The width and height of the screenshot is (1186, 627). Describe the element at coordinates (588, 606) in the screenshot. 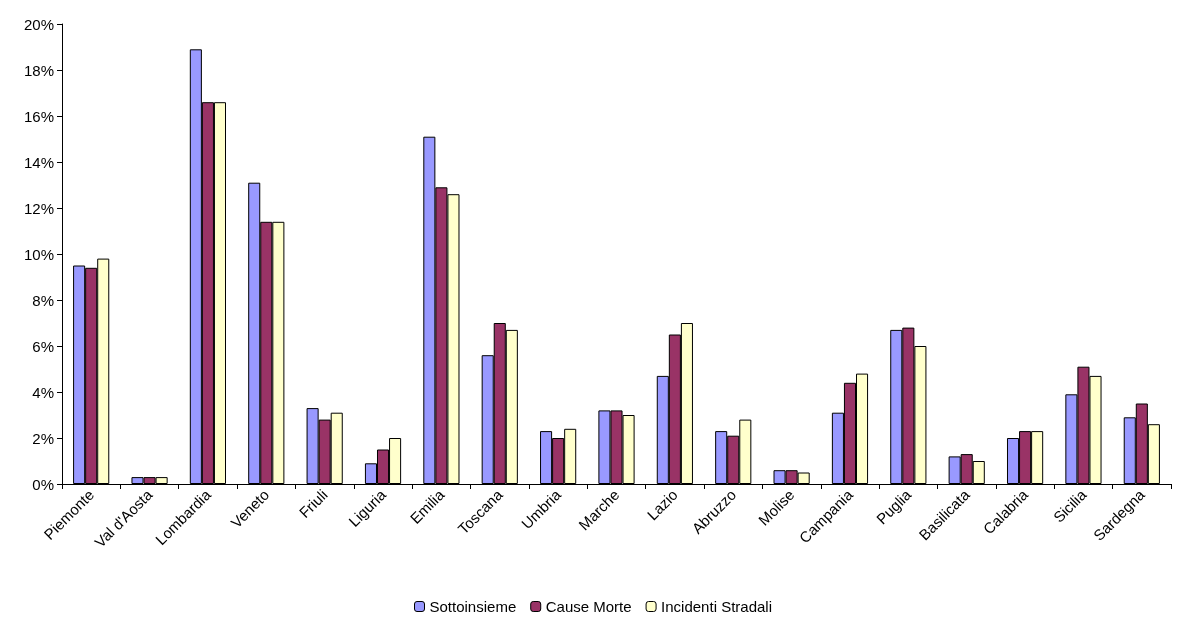

I see `legend-label: Cause Morte` at that location.